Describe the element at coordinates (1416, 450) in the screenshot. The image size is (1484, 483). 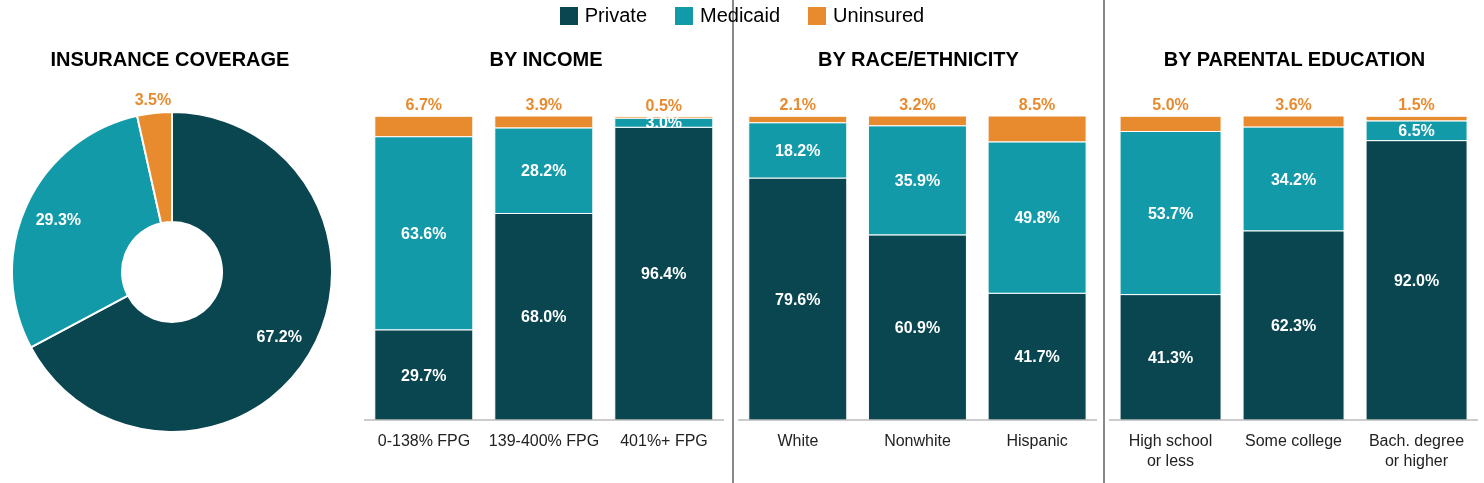
I see `x-tick-label: Bach. degree or higher` at that location.